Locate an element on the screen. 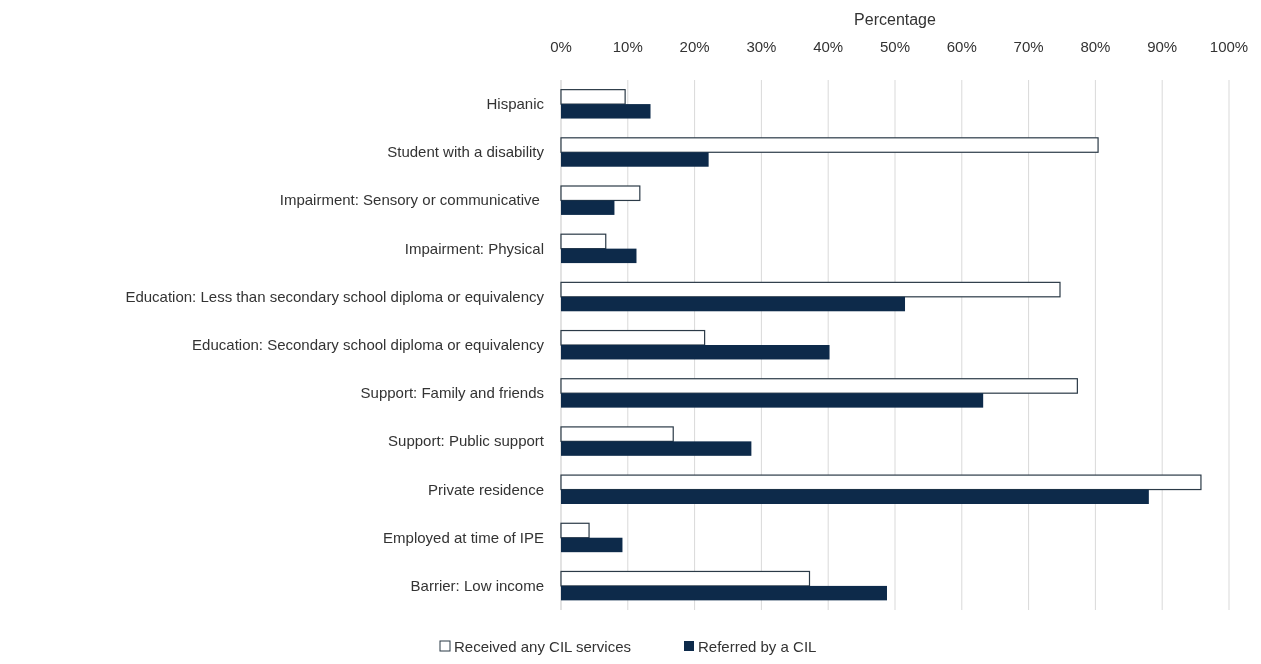  y-tick-label: Impairment: Sensory or communicative is located at coordinates (411, 200).